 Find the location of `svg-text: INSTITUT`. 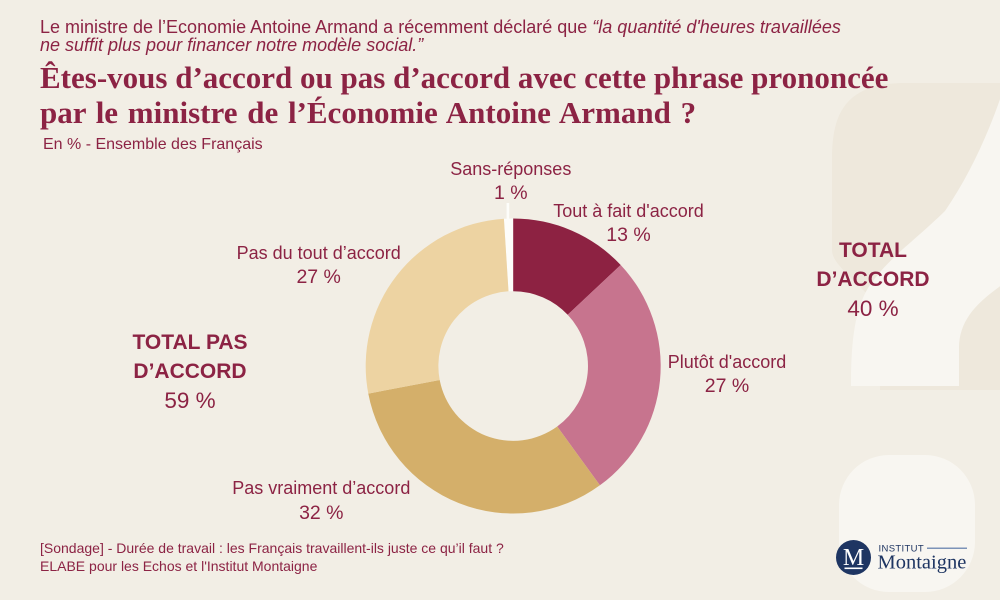

svg-text: INSTITUT is located at coordinates (902, 549).